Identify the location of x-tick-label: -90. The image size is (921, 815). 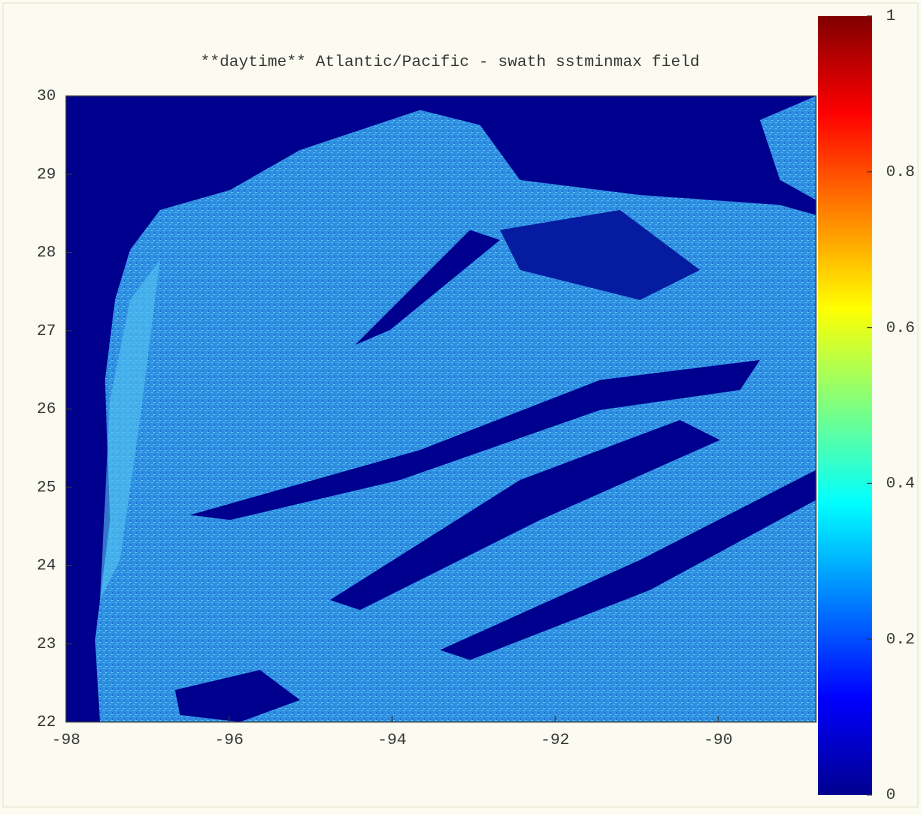
(718, 740).